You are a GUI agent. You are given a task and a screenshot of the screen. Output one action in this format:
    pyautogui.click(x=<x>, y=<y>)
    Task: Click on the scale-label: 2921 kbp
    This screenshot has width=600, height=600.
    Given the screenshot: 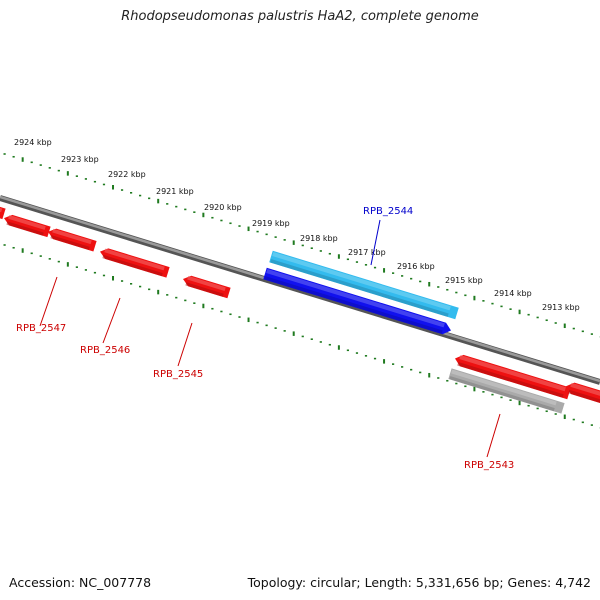 What is the action you would take?
    pyautogui.click(x=175, y=191)
    